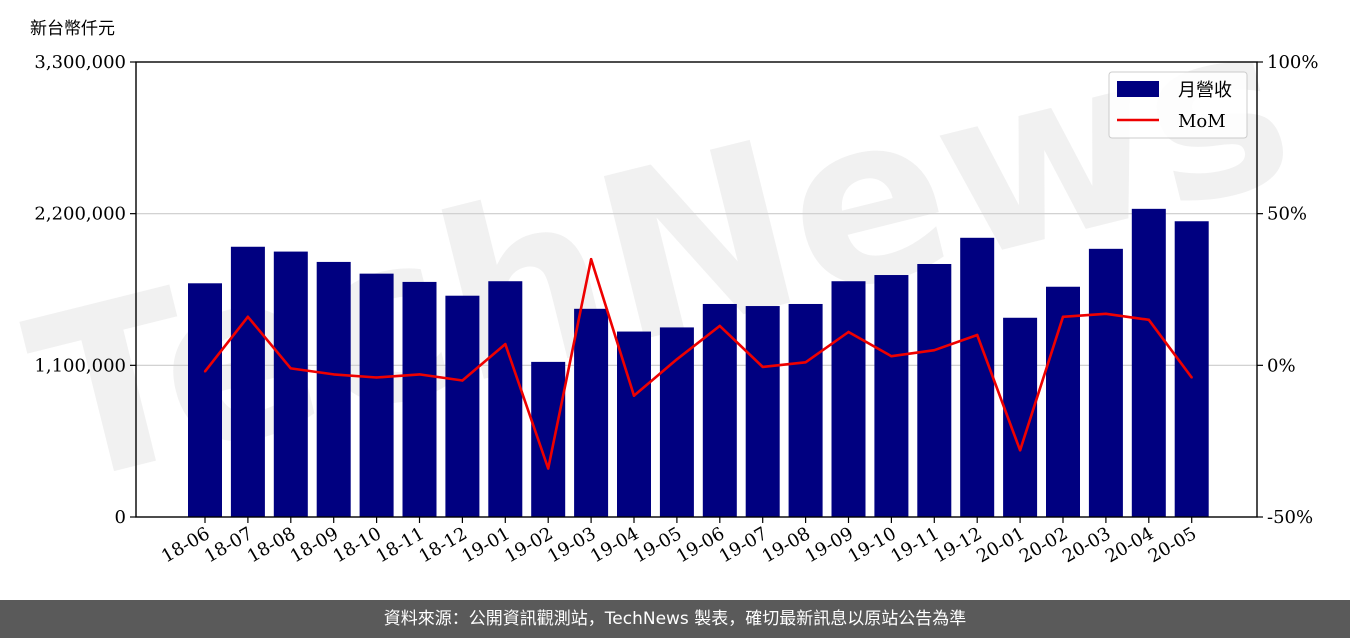 The height and width of the screenshot is (638, 1350). Describe the element at coordinates (314, 545) in the screenshot. I see `x-tick-label-18-09: 18-09` at that location.